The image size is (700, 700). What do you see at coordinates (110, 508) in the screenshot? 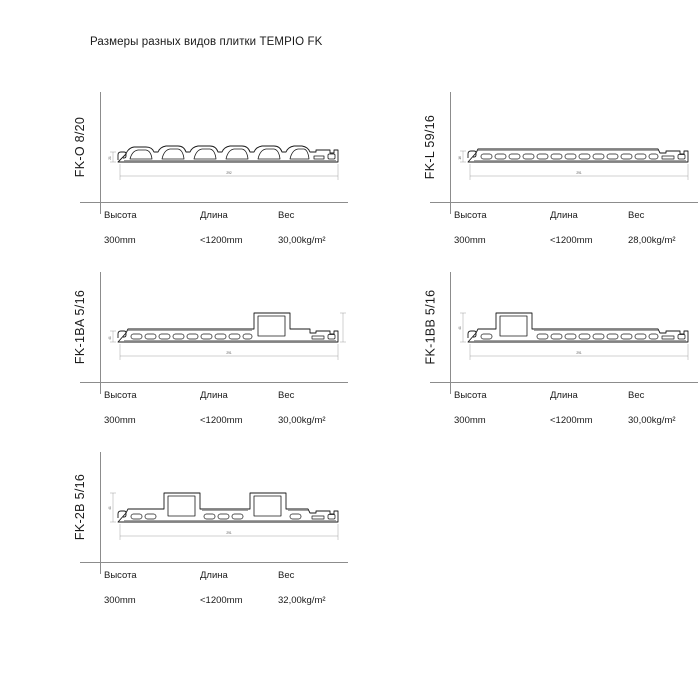
I see `dim-height-4: 41` at bounding box center [110, 508].